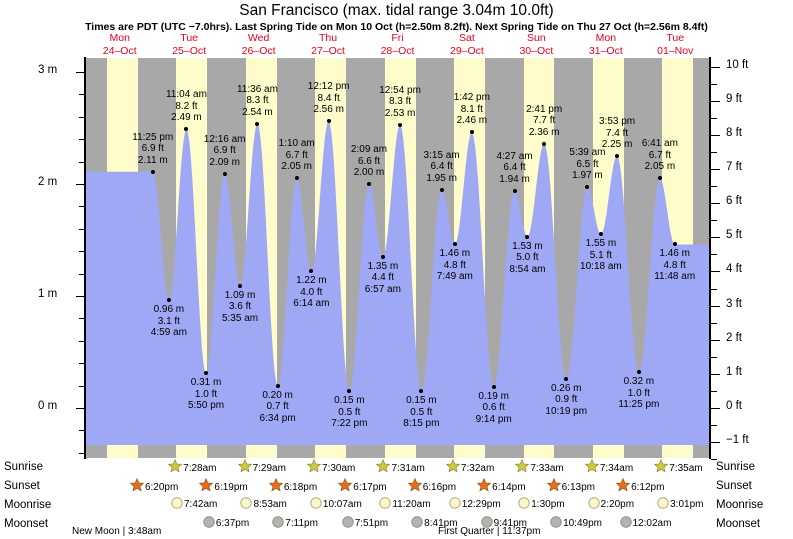 This screenshot has height=539, width=793. Describe the element at coordinates (734, 406) in the screenshot. I see `right-tick-label-10: 0 ft` at that location.